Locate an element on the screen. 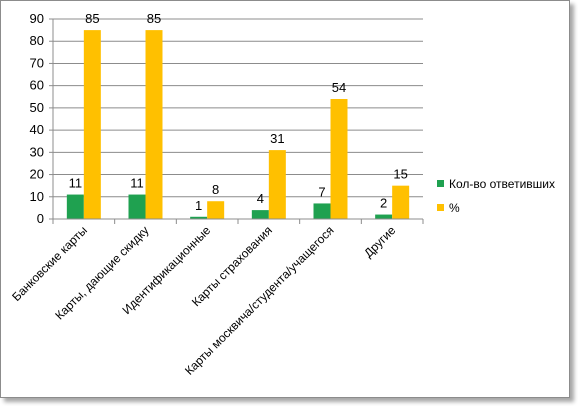 Image resolution: width=578 pixels, height=406 pixels. y-tick-label: 10 is located at coordinates (37, 196).